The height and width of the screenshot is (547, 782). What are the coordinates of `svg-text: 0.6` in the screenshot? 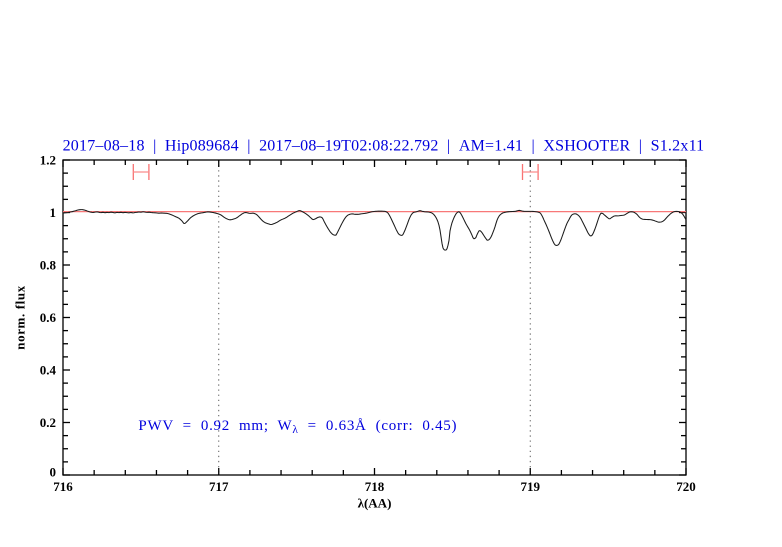 It's located at (48, 317).